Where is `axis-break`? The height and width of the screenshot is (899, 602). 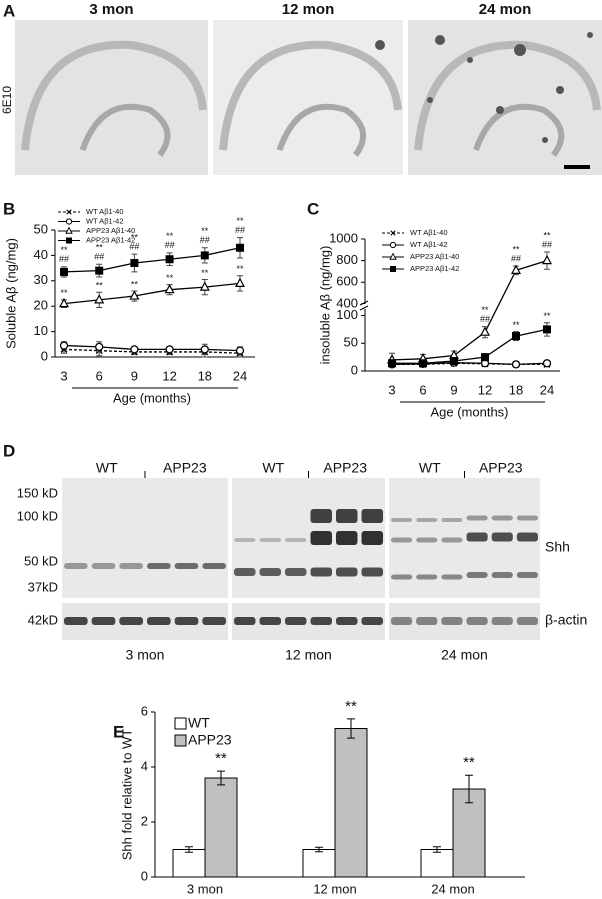
axis-break is located at coordinates (364, 308).